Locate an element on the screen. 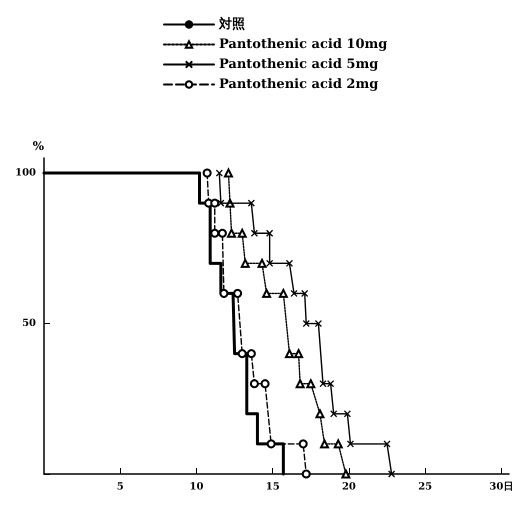 This screenshot has height=512, width=531. x-tick-label: 25 is located at coordinates (425, 487).